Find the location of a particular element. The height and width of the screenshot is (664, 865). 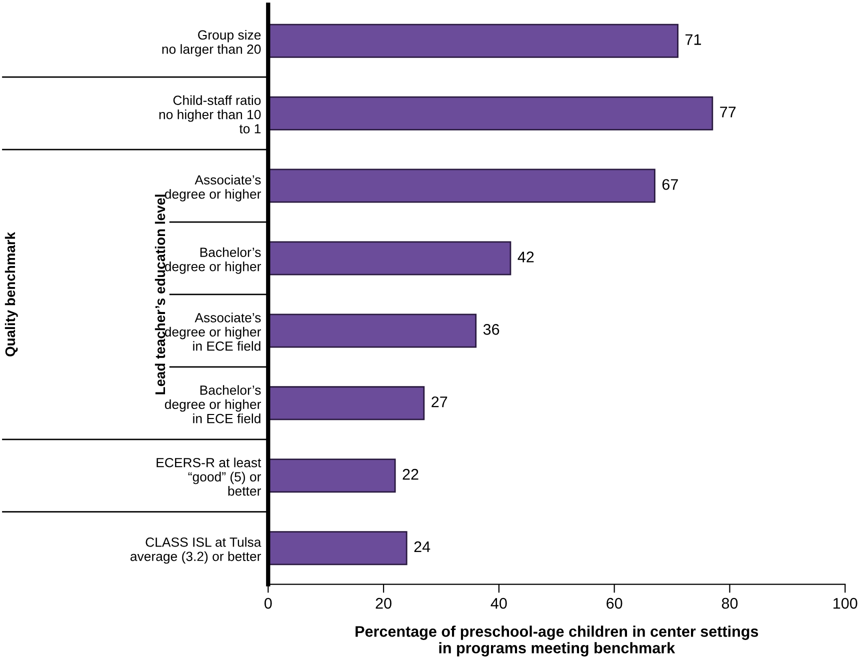

x-tick-label: 100 is located at coordinates (846, 603).